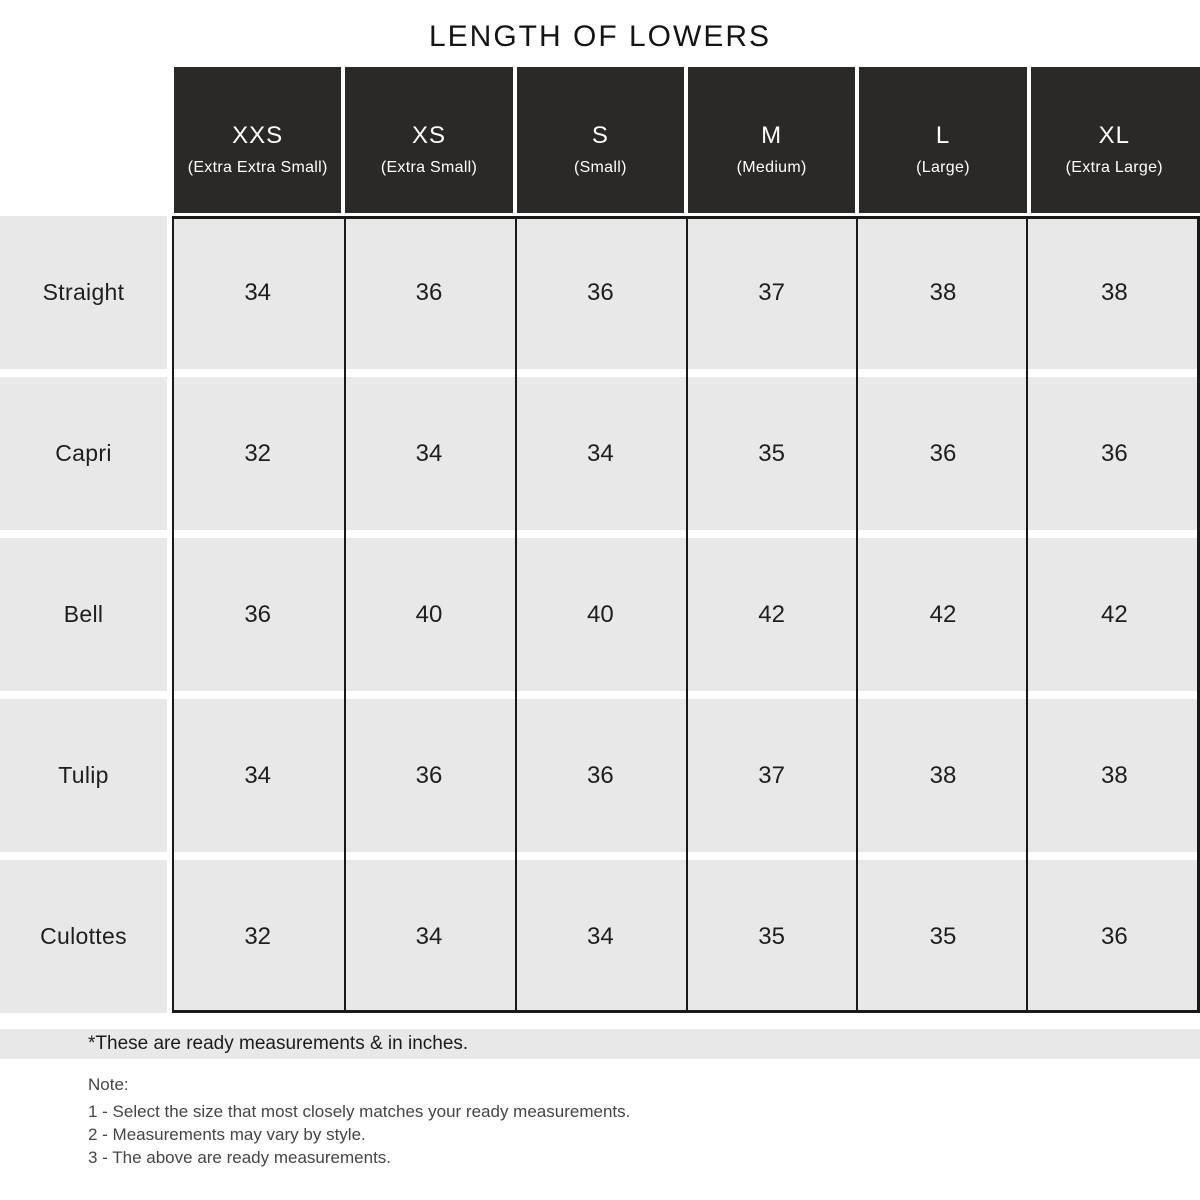  Describe the element at coordinates (600, 167) in the screenshot. I see `size-full-name: (Small)` at that location.